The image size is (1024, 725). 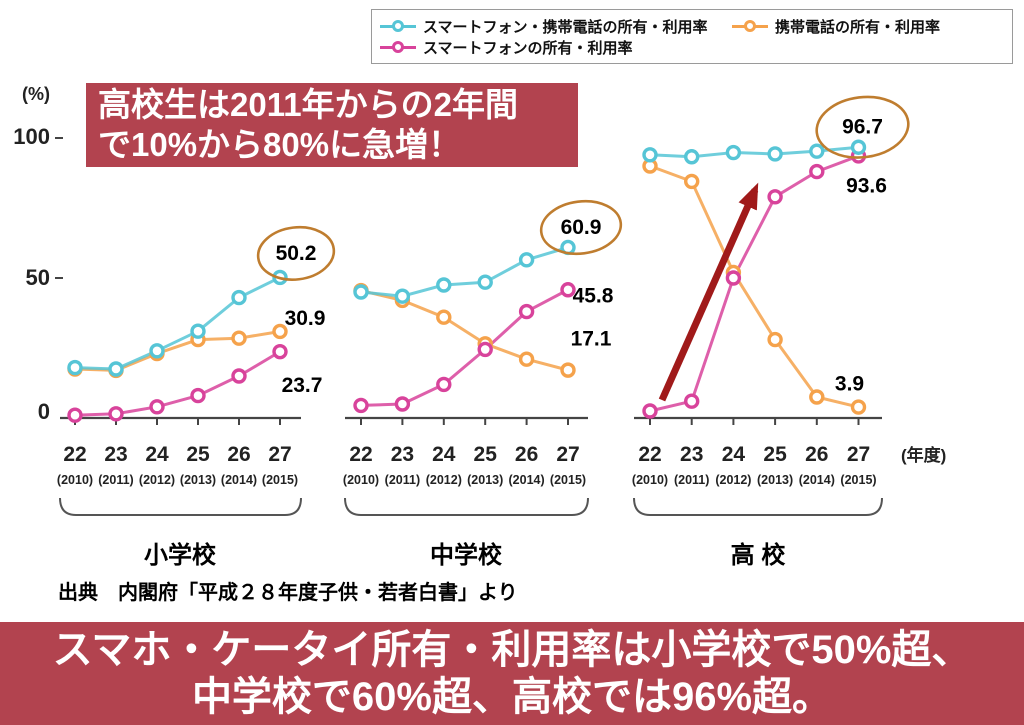 I want to click on legend-item-smartphone-and-keitai: スマートフォン・携帯電話の所有・利用率, so click(x=556, y=26).